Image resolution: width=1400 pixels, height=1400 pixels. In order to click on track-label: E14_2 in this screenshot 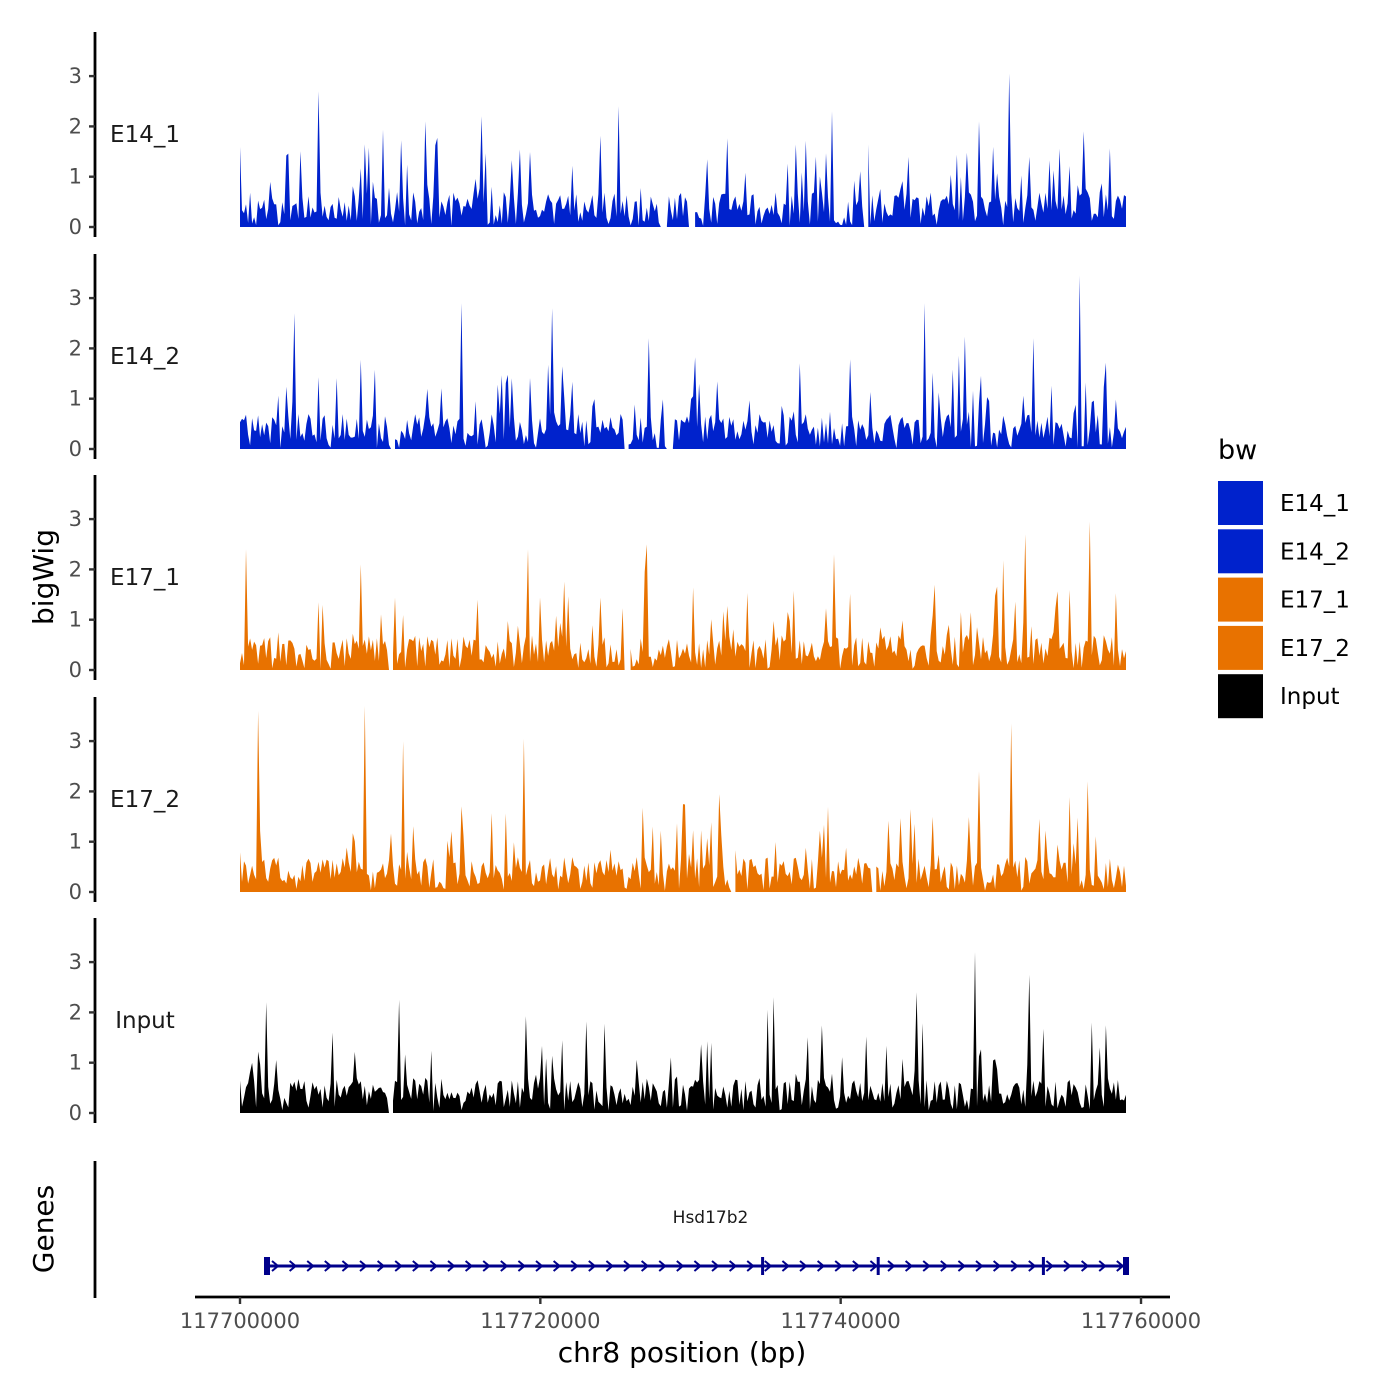, I will do `click(145, 357)`.